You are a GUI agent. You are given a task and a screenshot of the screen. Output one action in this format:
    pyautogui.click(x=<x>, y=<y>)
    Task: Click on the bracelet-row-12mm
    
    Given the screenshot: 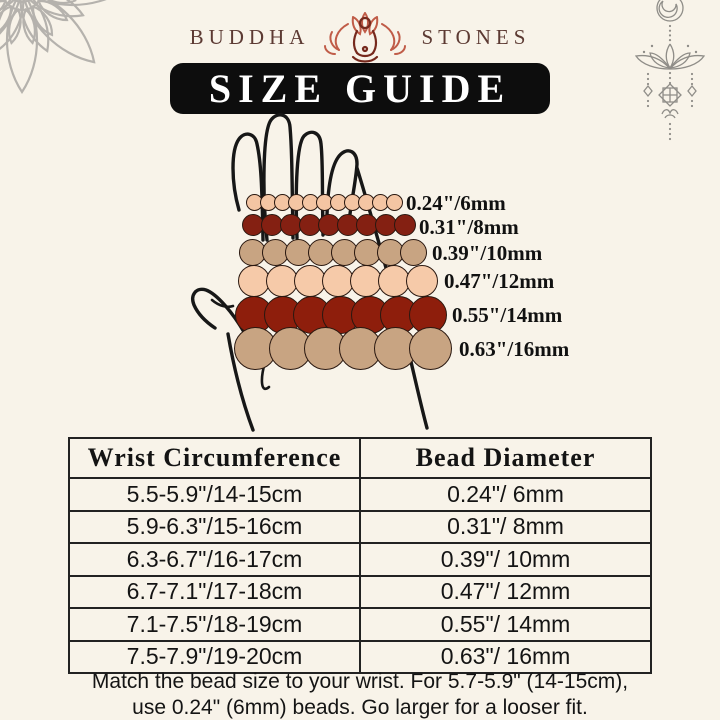 What is the action you would take?
    pyautogui.click(x=338, y=281)
    